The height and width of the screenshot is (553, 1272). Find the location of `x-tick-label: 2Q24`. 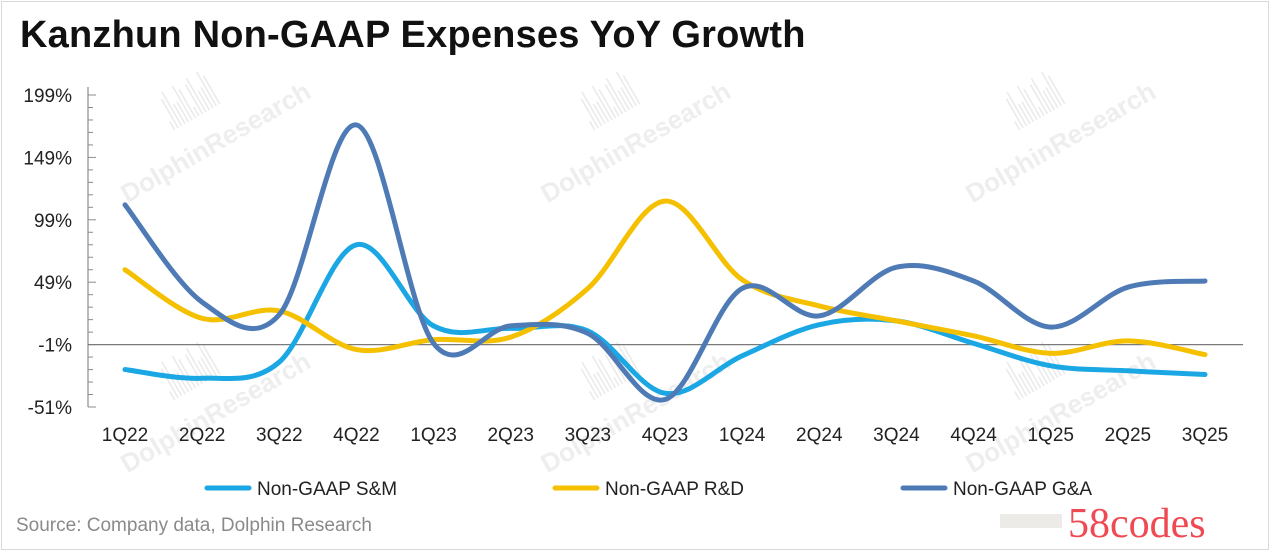

x-tick-label: 2Q24 is located at coordinates (819, 435).